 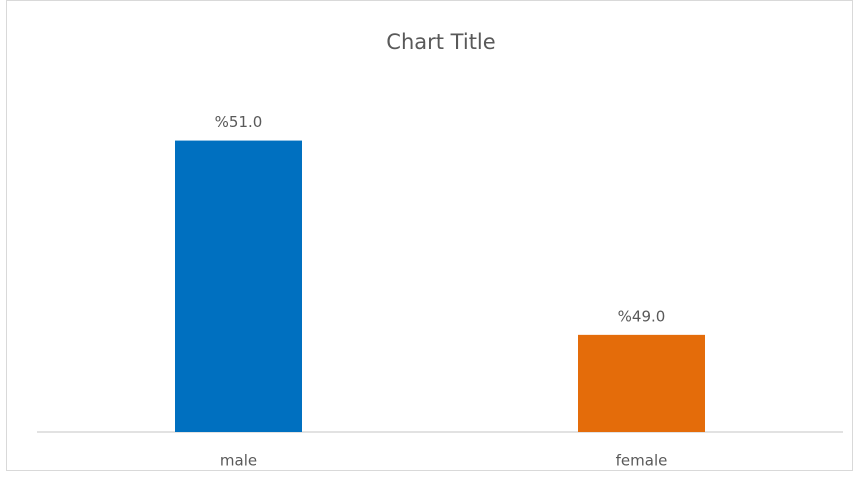 I want to click on x-tick-label: female, so click(x=642, y=461).